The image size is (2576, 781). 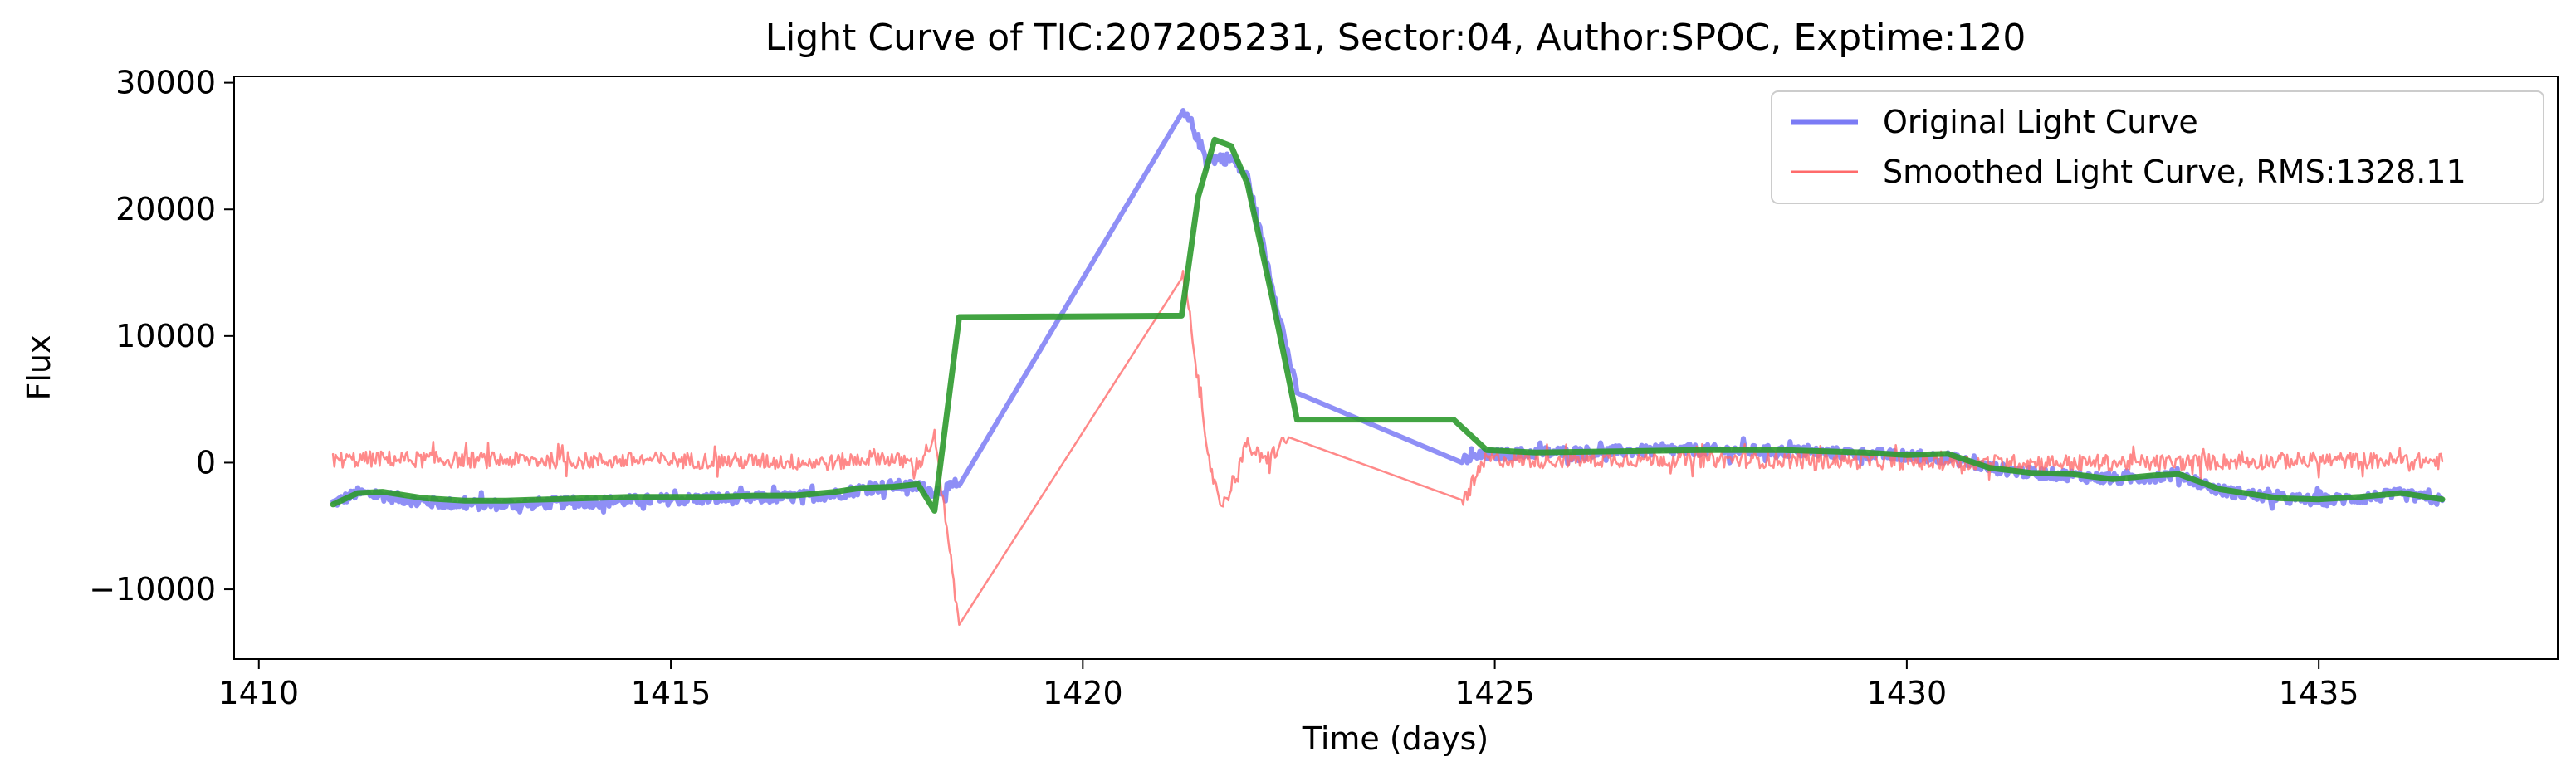 I want to click on x-tick-label: 1435, so click(x=2319, y=693).